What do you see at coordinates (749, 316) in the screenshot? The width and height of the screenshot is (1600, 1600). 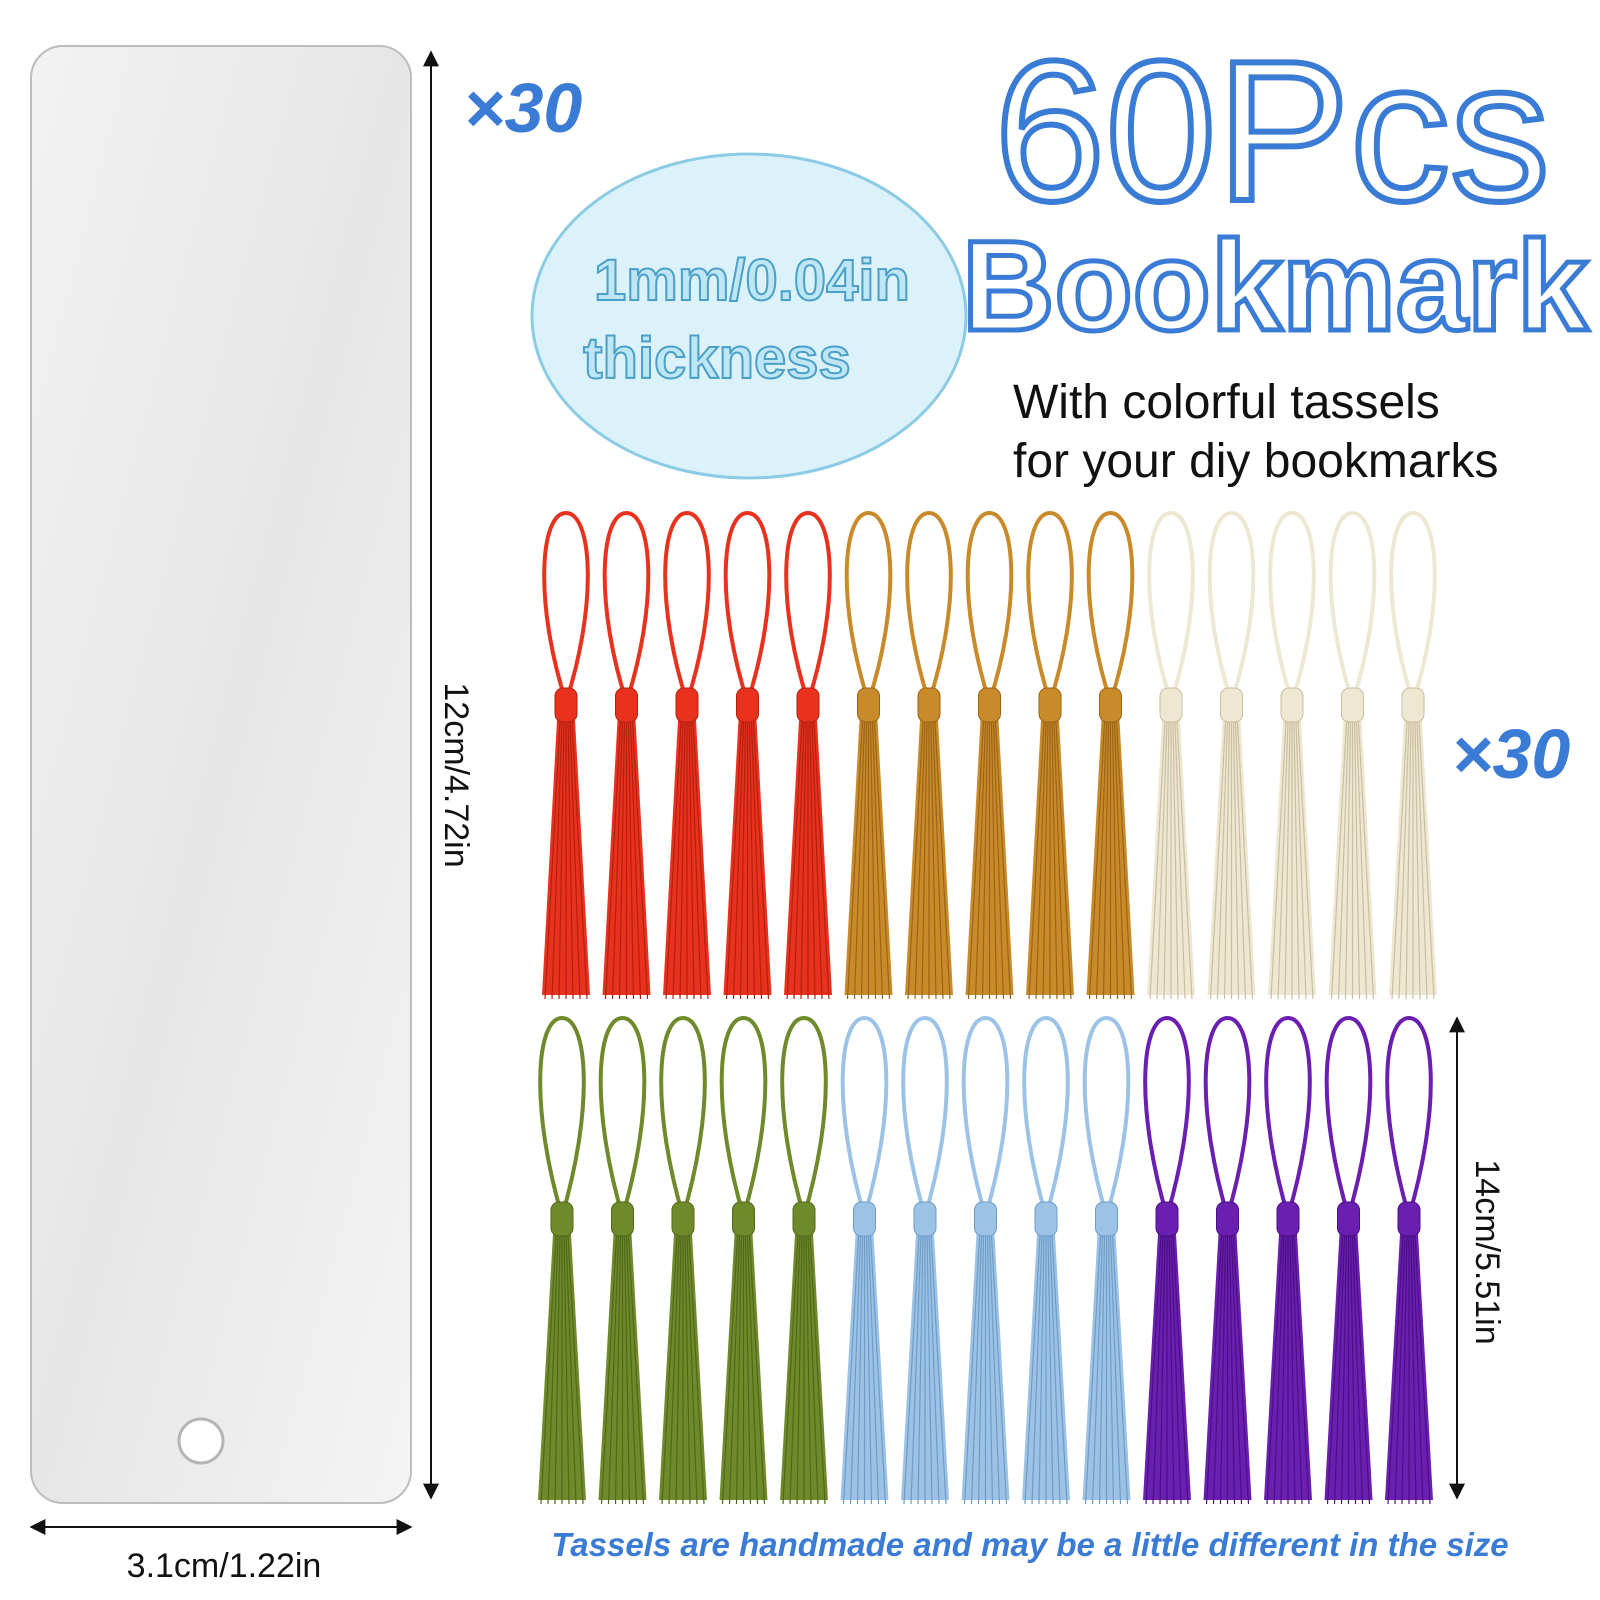 I see `thickness-badge` at bounding box center [749, 316].